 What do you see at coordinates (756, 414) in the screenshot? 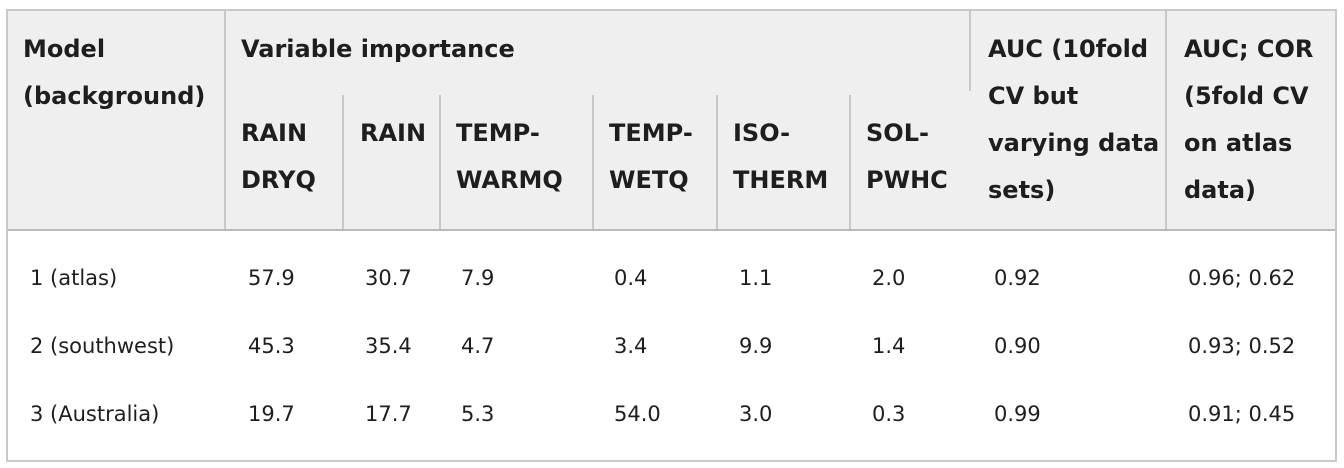
I see `cell-value: 3.0` at bounding box center [756, 414].